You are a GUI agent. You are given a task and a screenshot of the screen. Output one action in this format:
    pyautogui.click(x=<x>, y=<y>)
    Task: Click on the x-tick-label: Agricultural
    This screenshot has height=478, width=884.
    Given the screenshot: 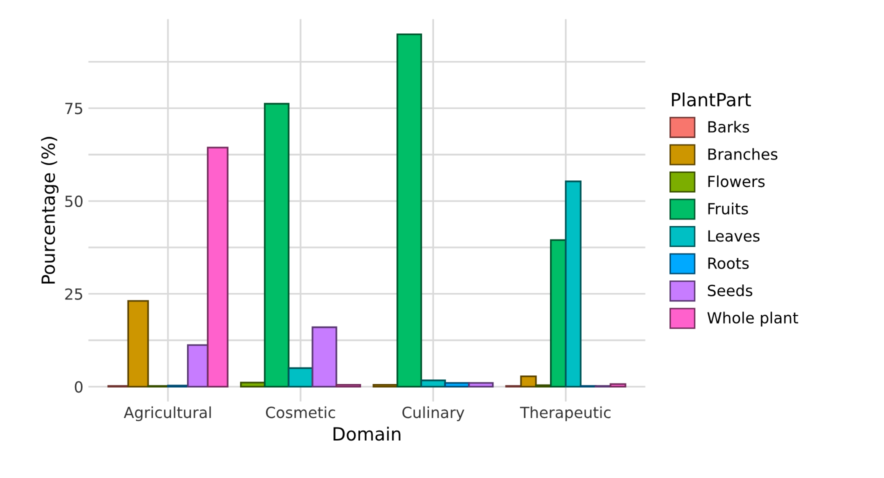 What is the action you would take?
    pyautogui.click(x=167, y=414)
    